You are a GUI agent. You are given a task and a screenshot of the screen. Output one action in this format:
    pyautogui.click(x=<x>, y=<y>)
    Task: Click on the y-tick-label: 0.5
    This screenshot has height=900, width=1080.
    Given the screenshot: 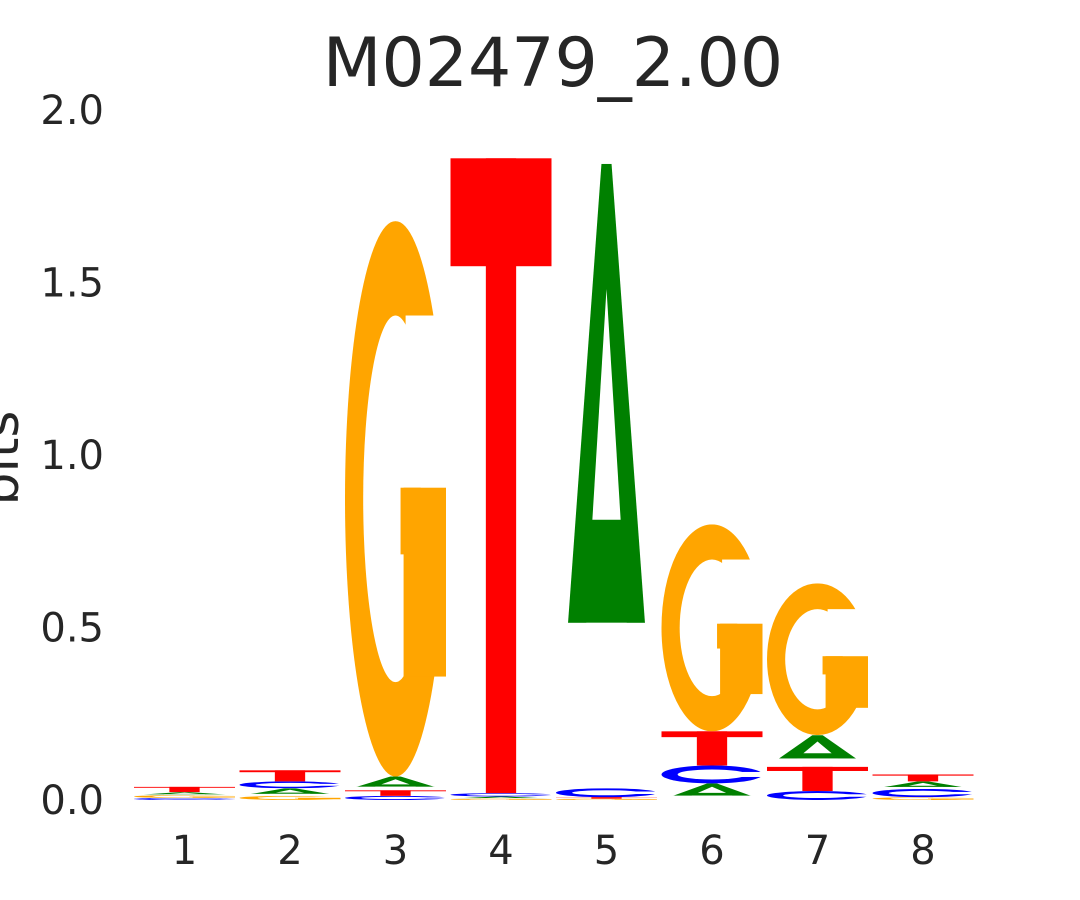 What is the action you would take?
    pyautogui.click(x=72, y=629)
    